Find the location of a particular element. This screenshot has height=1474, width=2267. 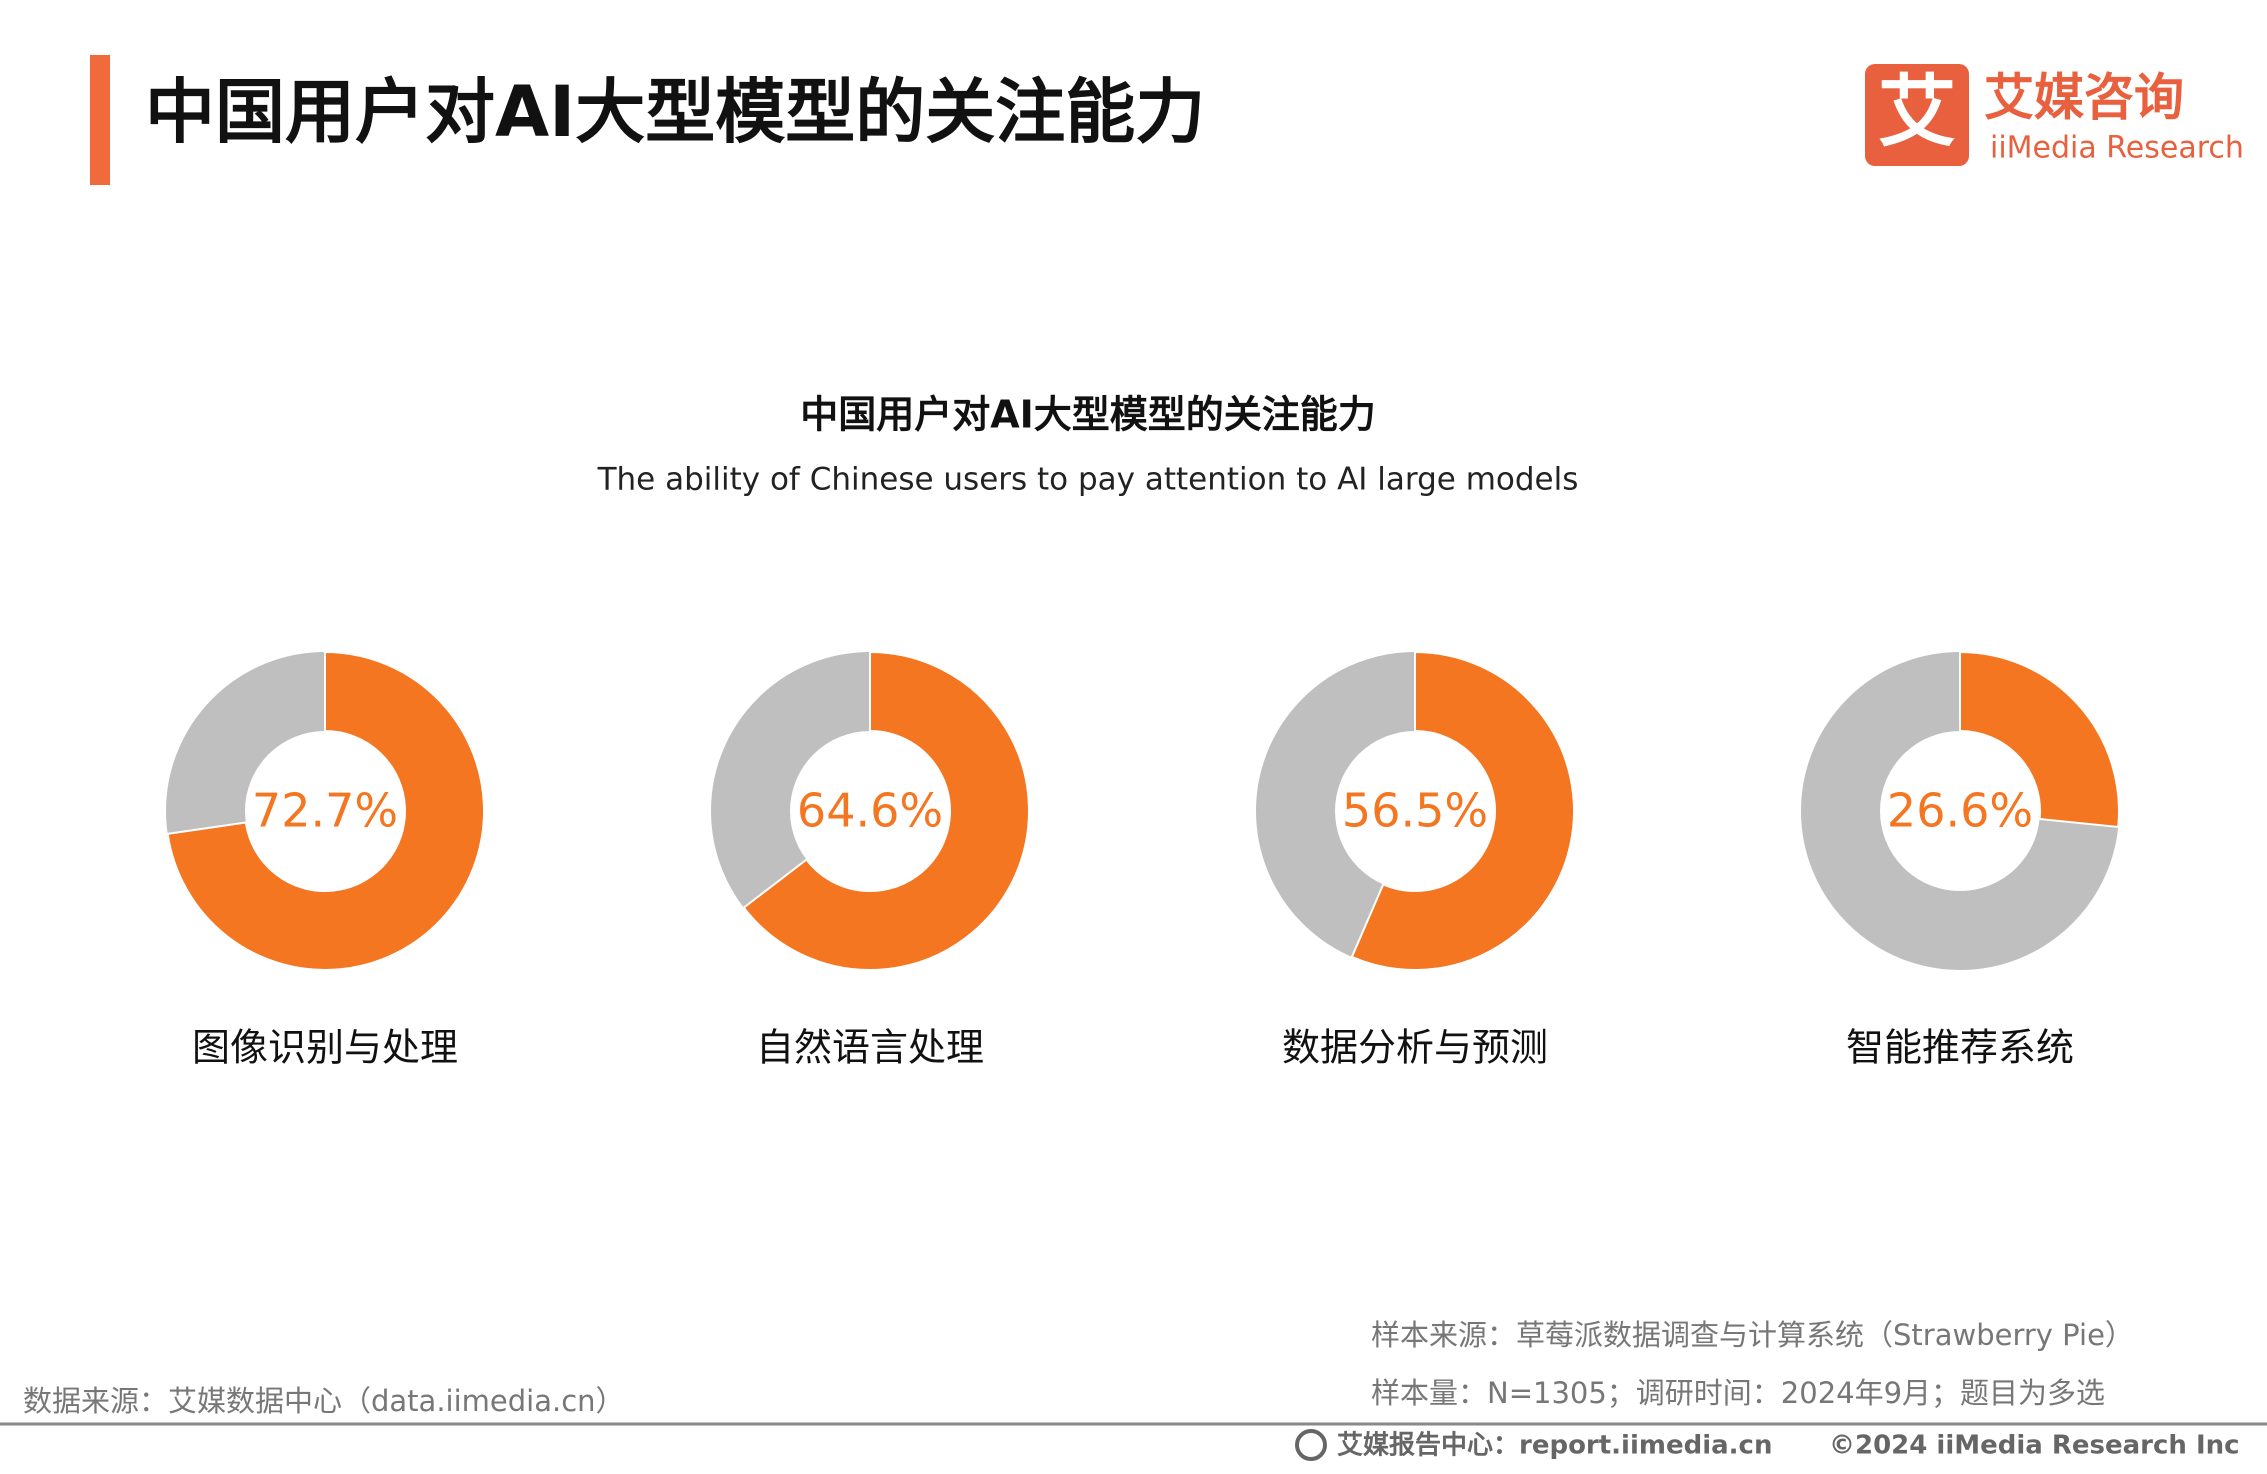

value-label: 72.7% is located at coordinates (325, 811).